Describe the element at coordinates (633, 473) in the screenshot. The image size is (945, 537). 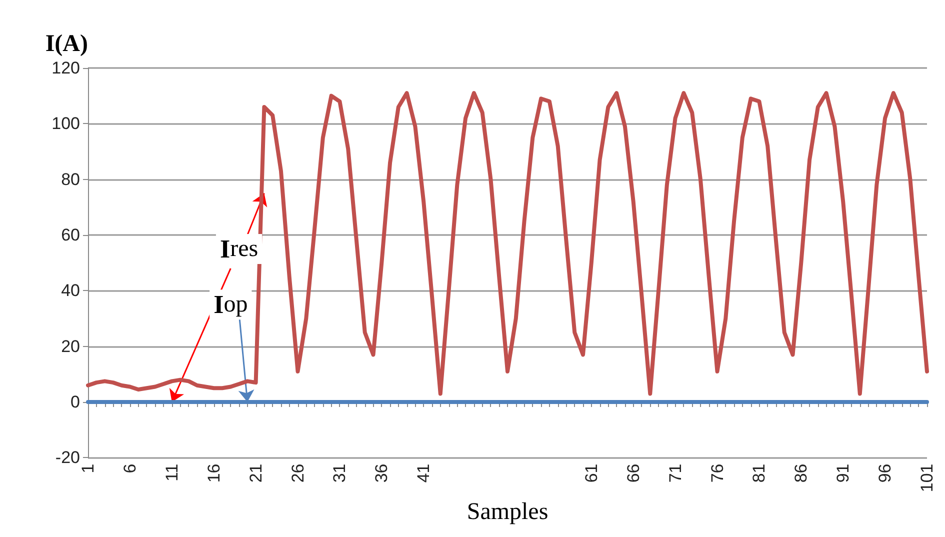
I see `x-tick-label: 66` at that location.